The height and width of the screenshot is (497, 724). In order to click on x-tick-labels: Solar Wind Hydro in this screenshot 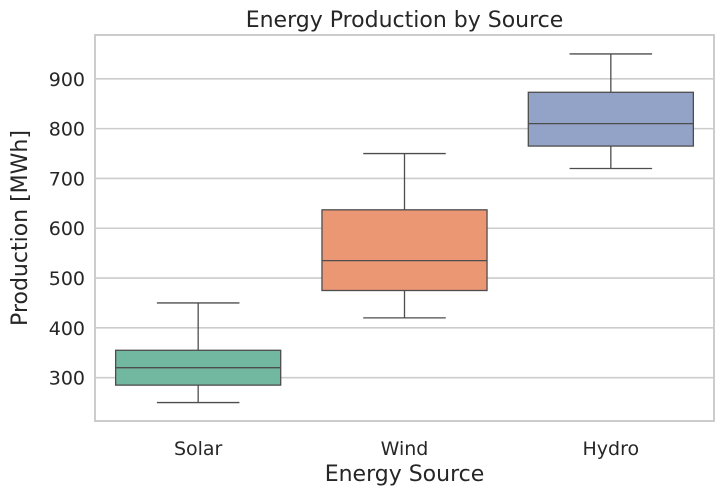, I will do `click(406, 449)`.